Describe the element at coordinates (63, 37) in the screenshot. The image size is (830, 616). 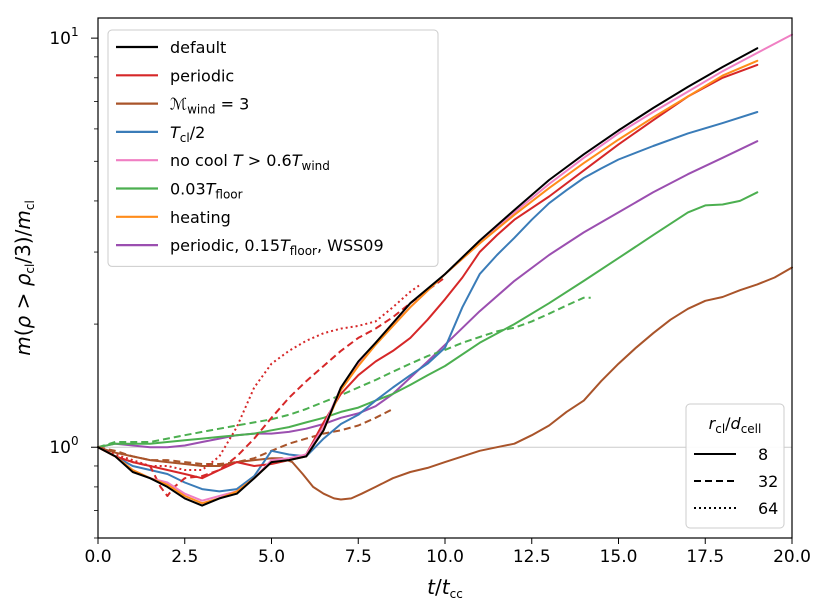
I see `y-tick-label: 10¹` at that location.